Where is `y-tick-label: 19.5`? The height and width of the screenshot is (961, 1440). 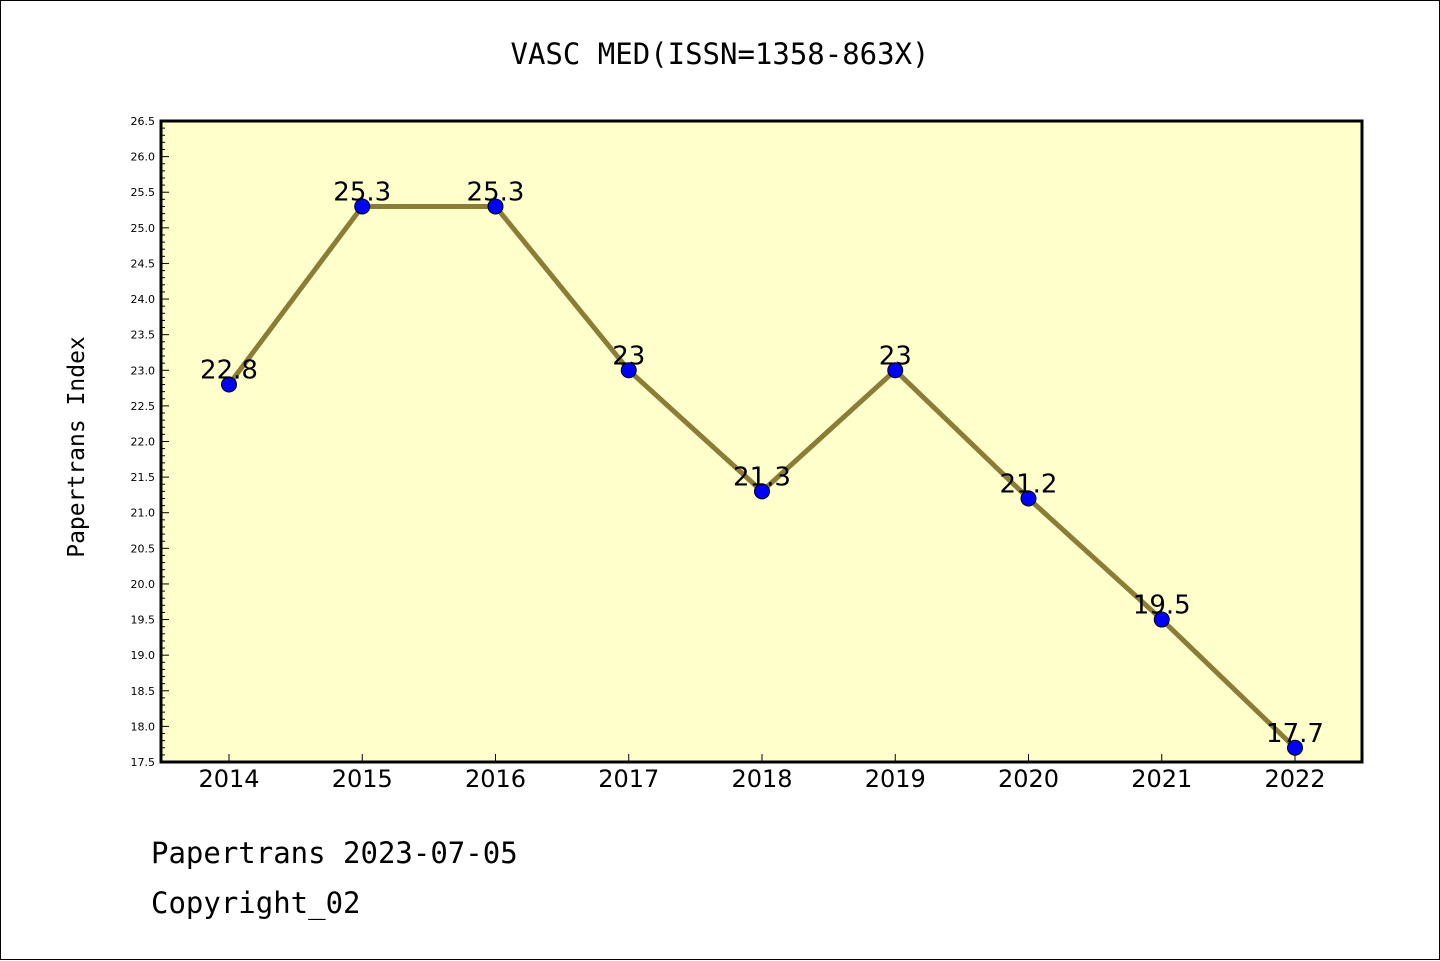 y-tick-label: 19.5 is located at coordinates (143, 620).